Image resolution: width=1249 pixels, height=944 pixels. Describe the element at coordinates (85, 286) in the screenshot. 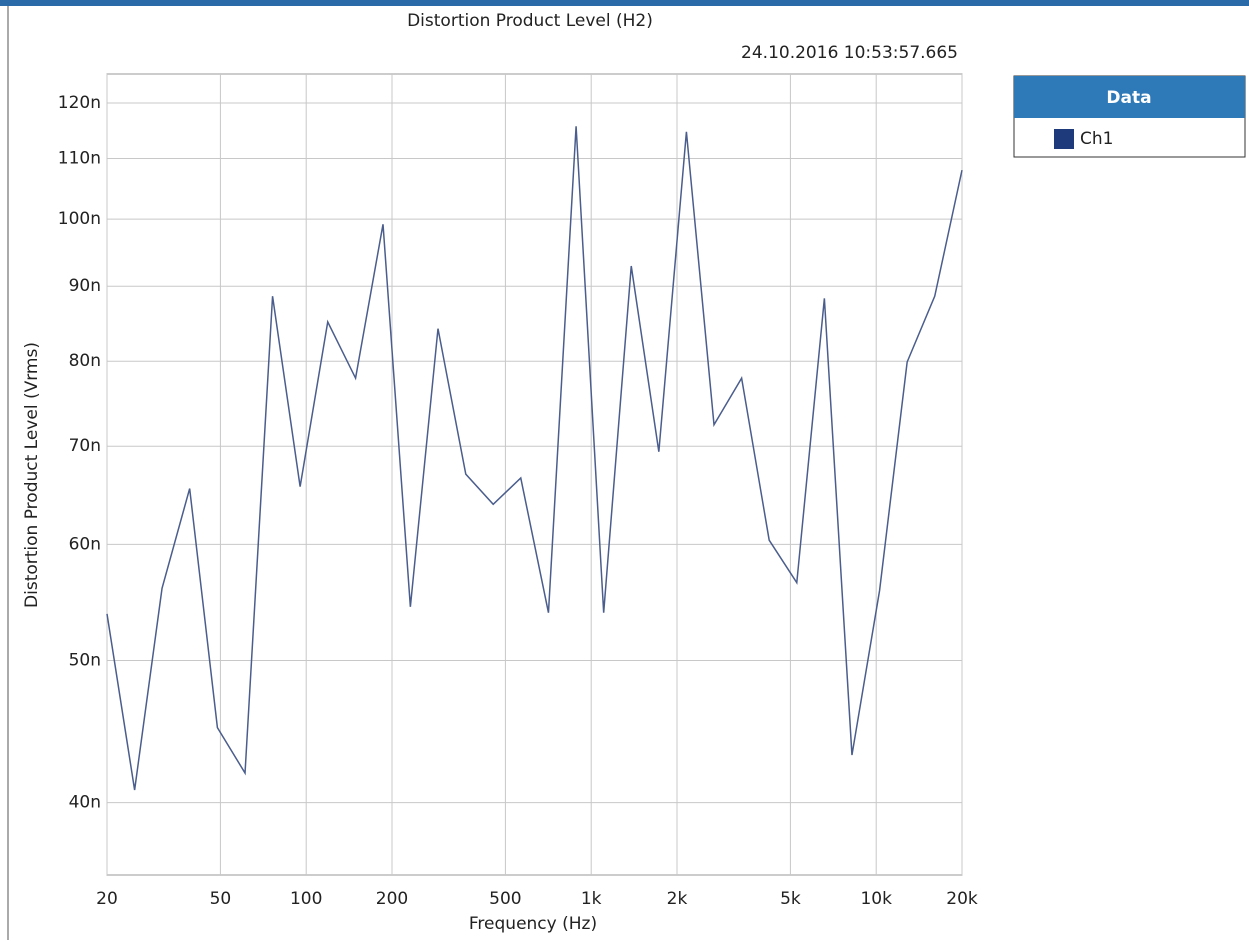

I see `y-tick-label: 90n` at that location.